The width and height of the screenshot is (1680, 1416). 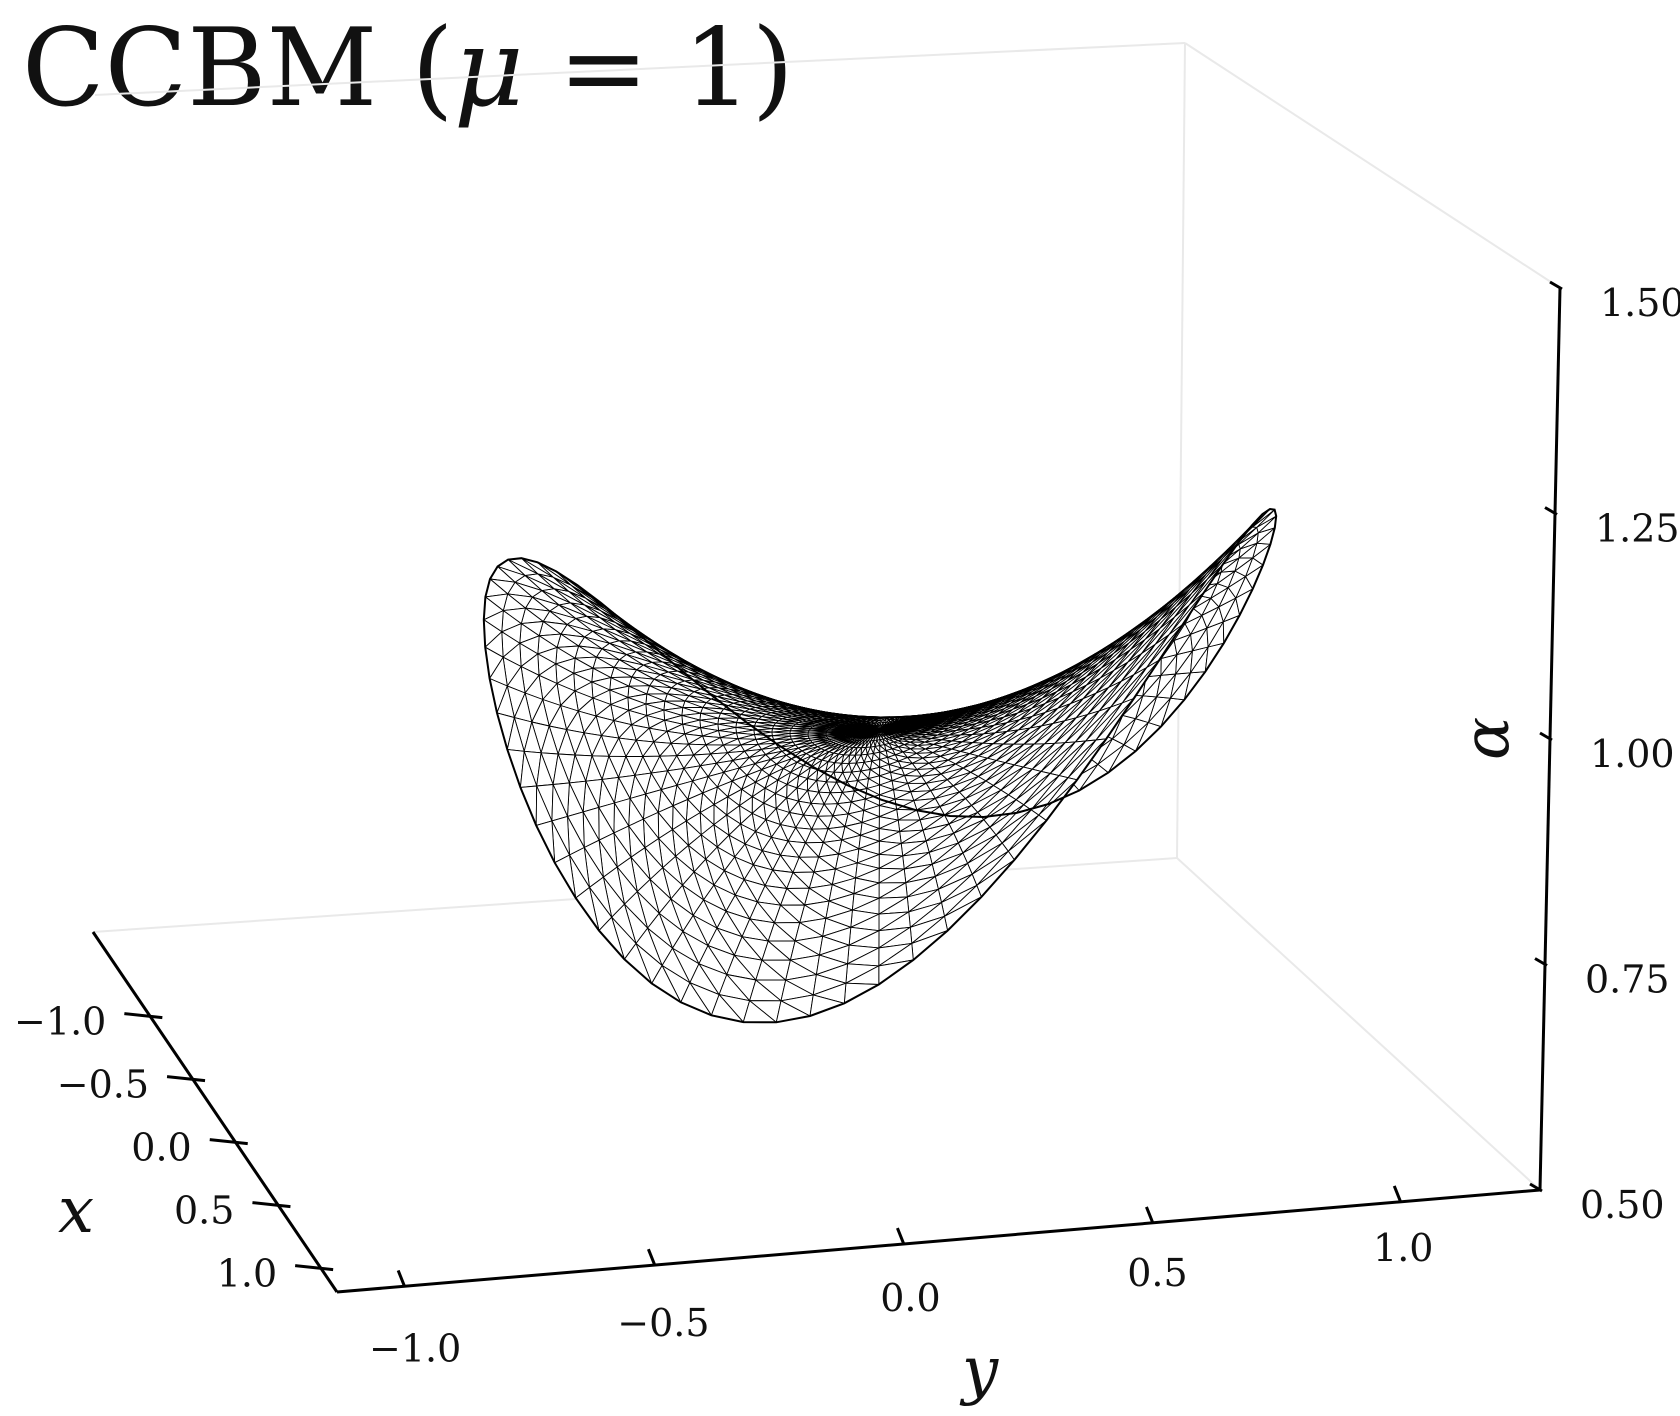 What do you see at coordinates (60, 1022) in the screenshot?
I see `x-tick-label: −1.0` at bounding box center [60, 1022].